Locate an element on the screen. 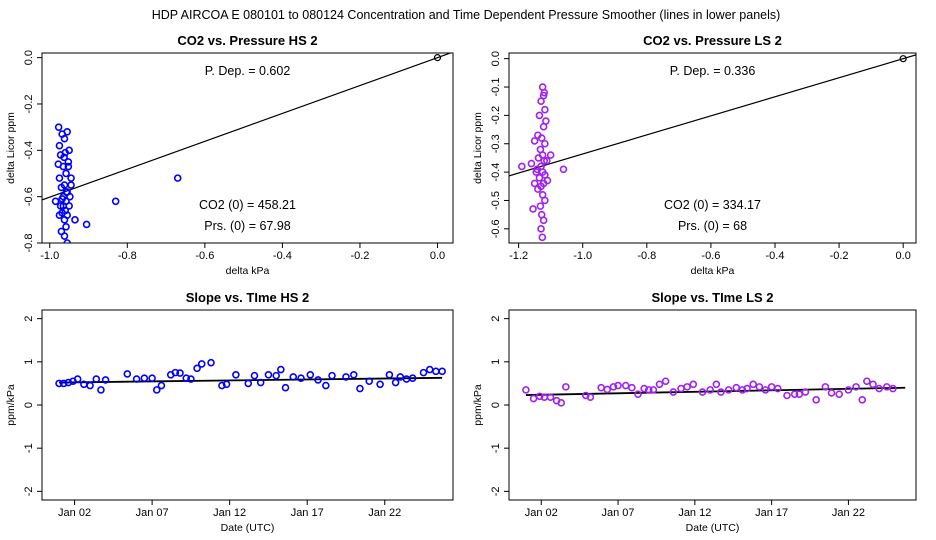 This screenshot has height=540, width=936. x-tick-label: Jan 22 is located at coordinates (384, 513).